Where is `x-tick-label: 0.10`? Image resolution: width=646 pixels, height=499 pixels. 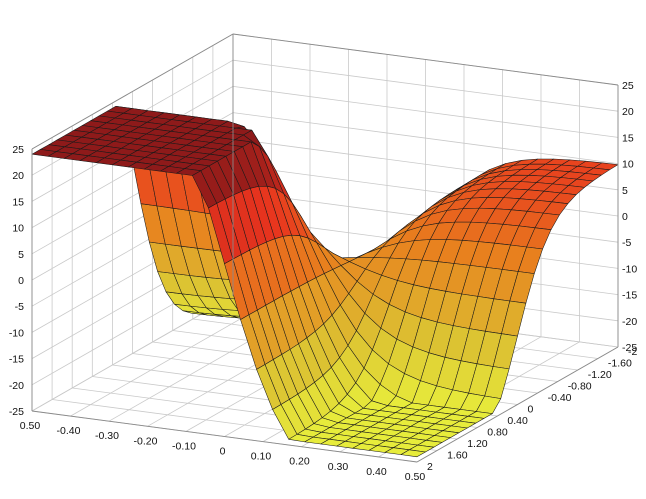
x-tick-label: 0.10 is located at coordinates (261, 457).